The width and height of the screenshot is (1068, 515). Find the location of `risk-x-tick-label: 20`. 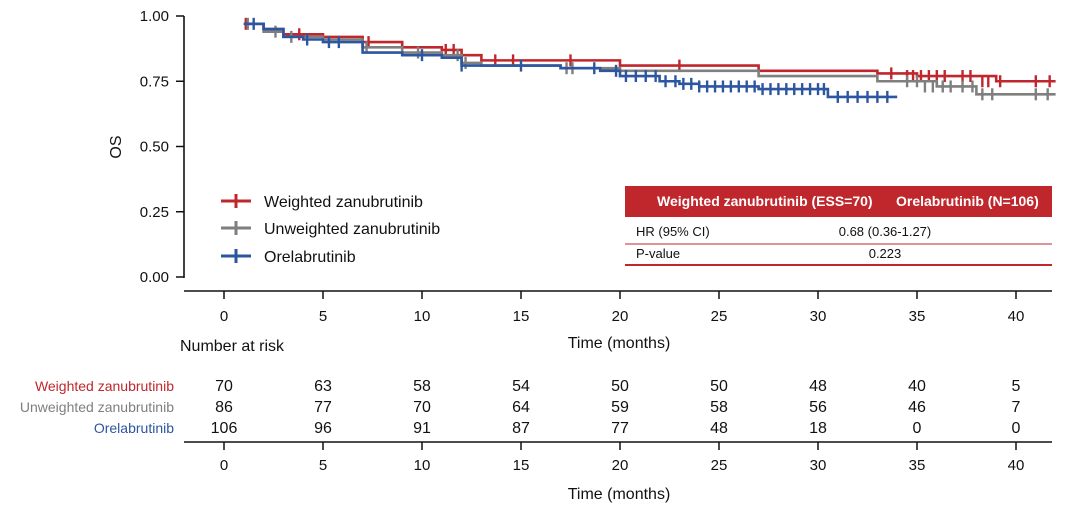

risk-x-tick-label: 20 is located at coordinates (620, 465).